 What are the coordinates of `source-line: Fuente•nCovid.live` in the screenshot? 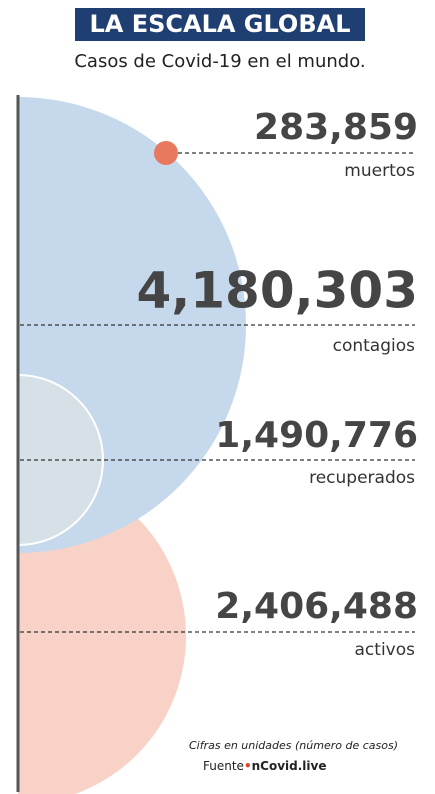 It's located at (264, 766).